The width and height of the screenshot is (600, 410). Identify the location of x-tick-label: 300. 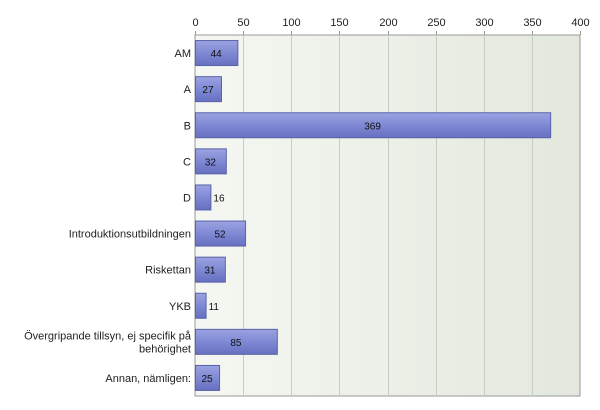
(484, 23).